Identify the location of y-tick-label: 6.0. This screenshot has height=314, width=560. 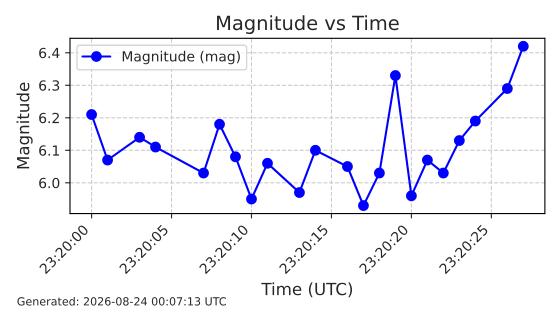
(49, 183).